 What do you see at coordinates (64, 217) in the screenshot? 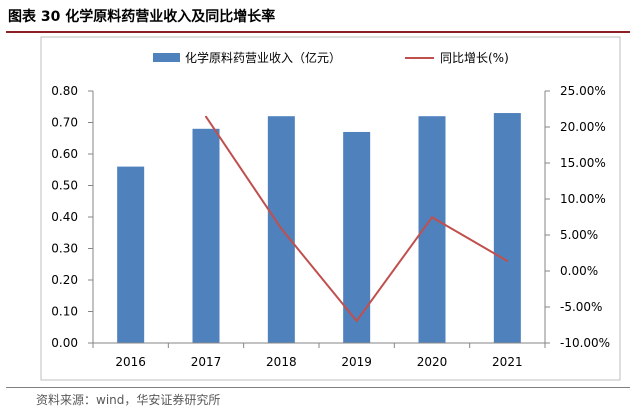
I see `y-left-tick-label: 0.40` at bounding box center [64, 217].